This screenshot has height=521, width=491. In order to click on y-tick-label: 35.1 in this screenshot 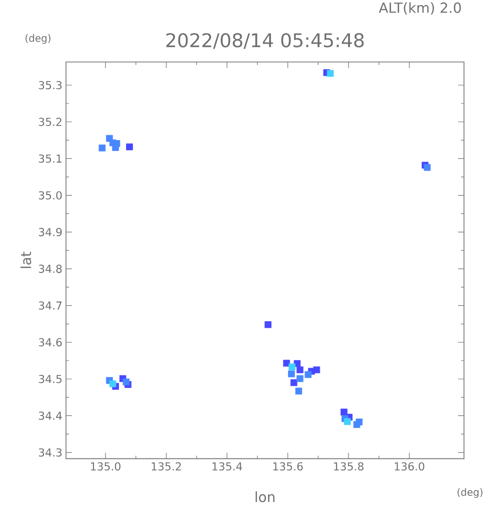, I will do `click(50, 158)`.